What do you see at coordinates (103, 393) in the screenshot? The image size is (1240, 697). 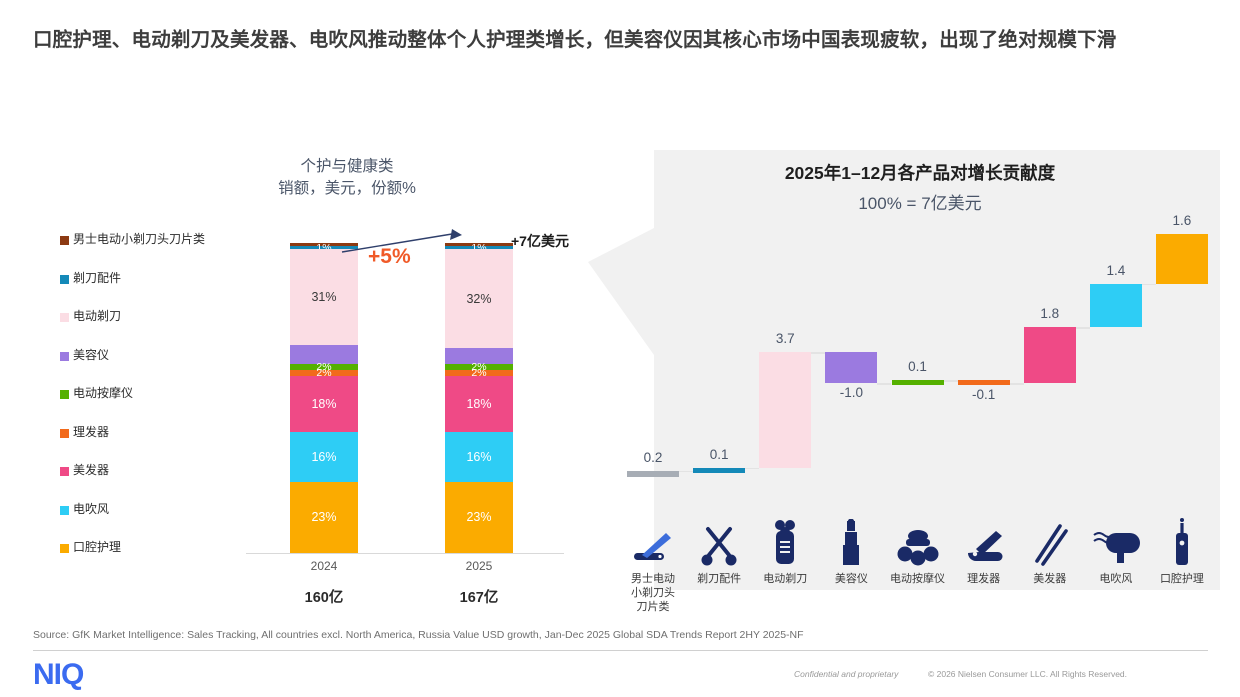 I see `legend-item-label: 电动按摩仪` at bounding box center [103, 393].